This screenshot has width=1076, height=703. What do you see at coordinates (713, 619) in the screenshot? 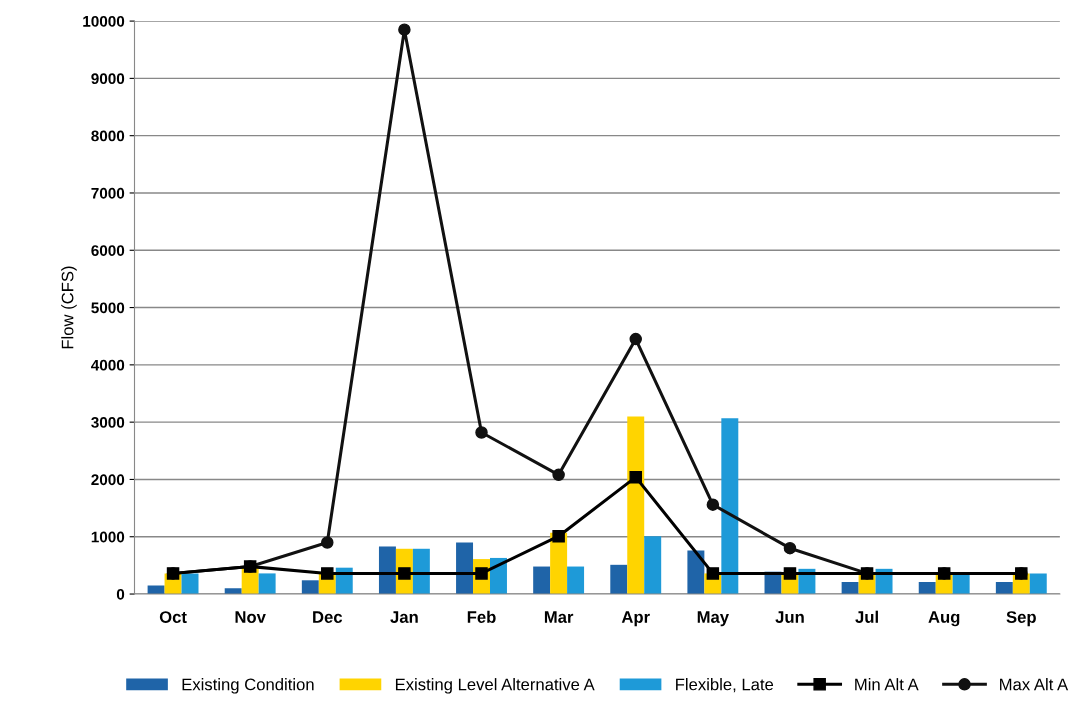
I see `x-tick-label: May` at bounding box center [713, 619].